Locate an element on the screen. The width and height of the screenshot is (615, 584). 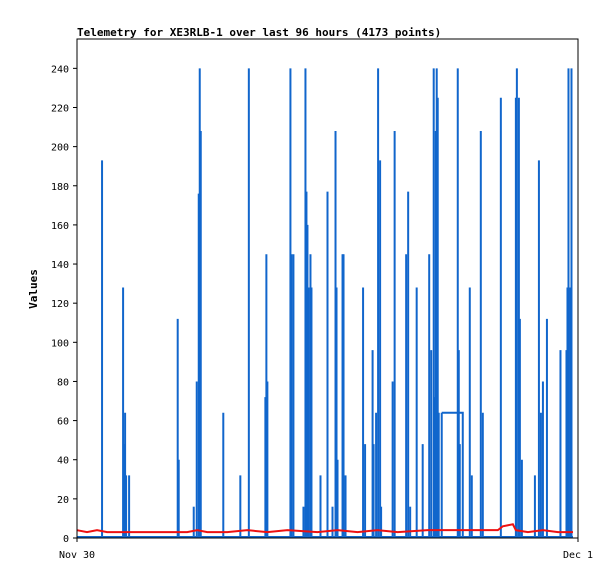
y-tick-label: 180 is located at coordinates (60, 187).